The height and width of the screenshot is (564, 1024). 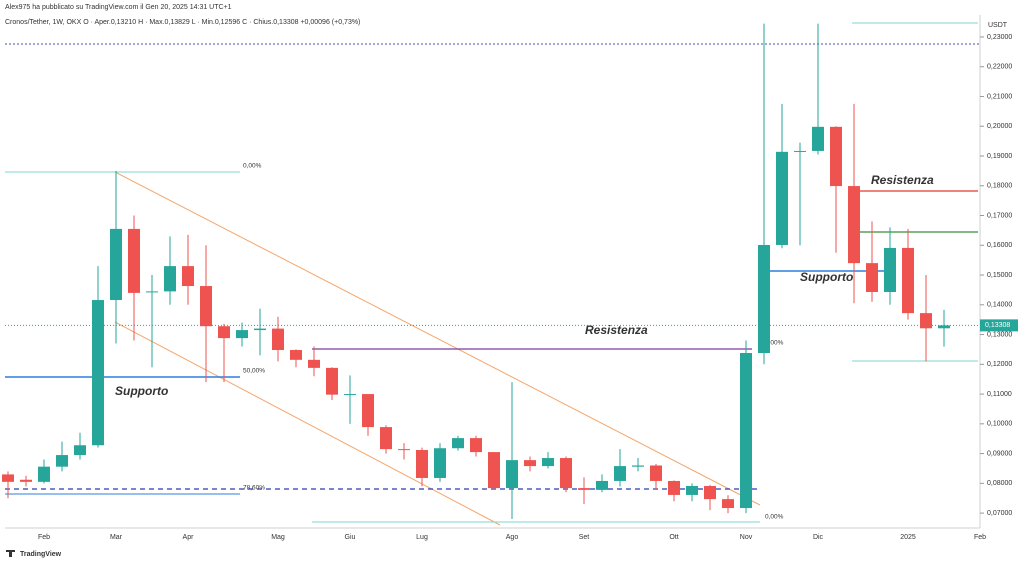 What do you see at coordinates (673, 537) in the screenshot?
I see `x-tick-label: Ott` at bounding box center [673, 537].